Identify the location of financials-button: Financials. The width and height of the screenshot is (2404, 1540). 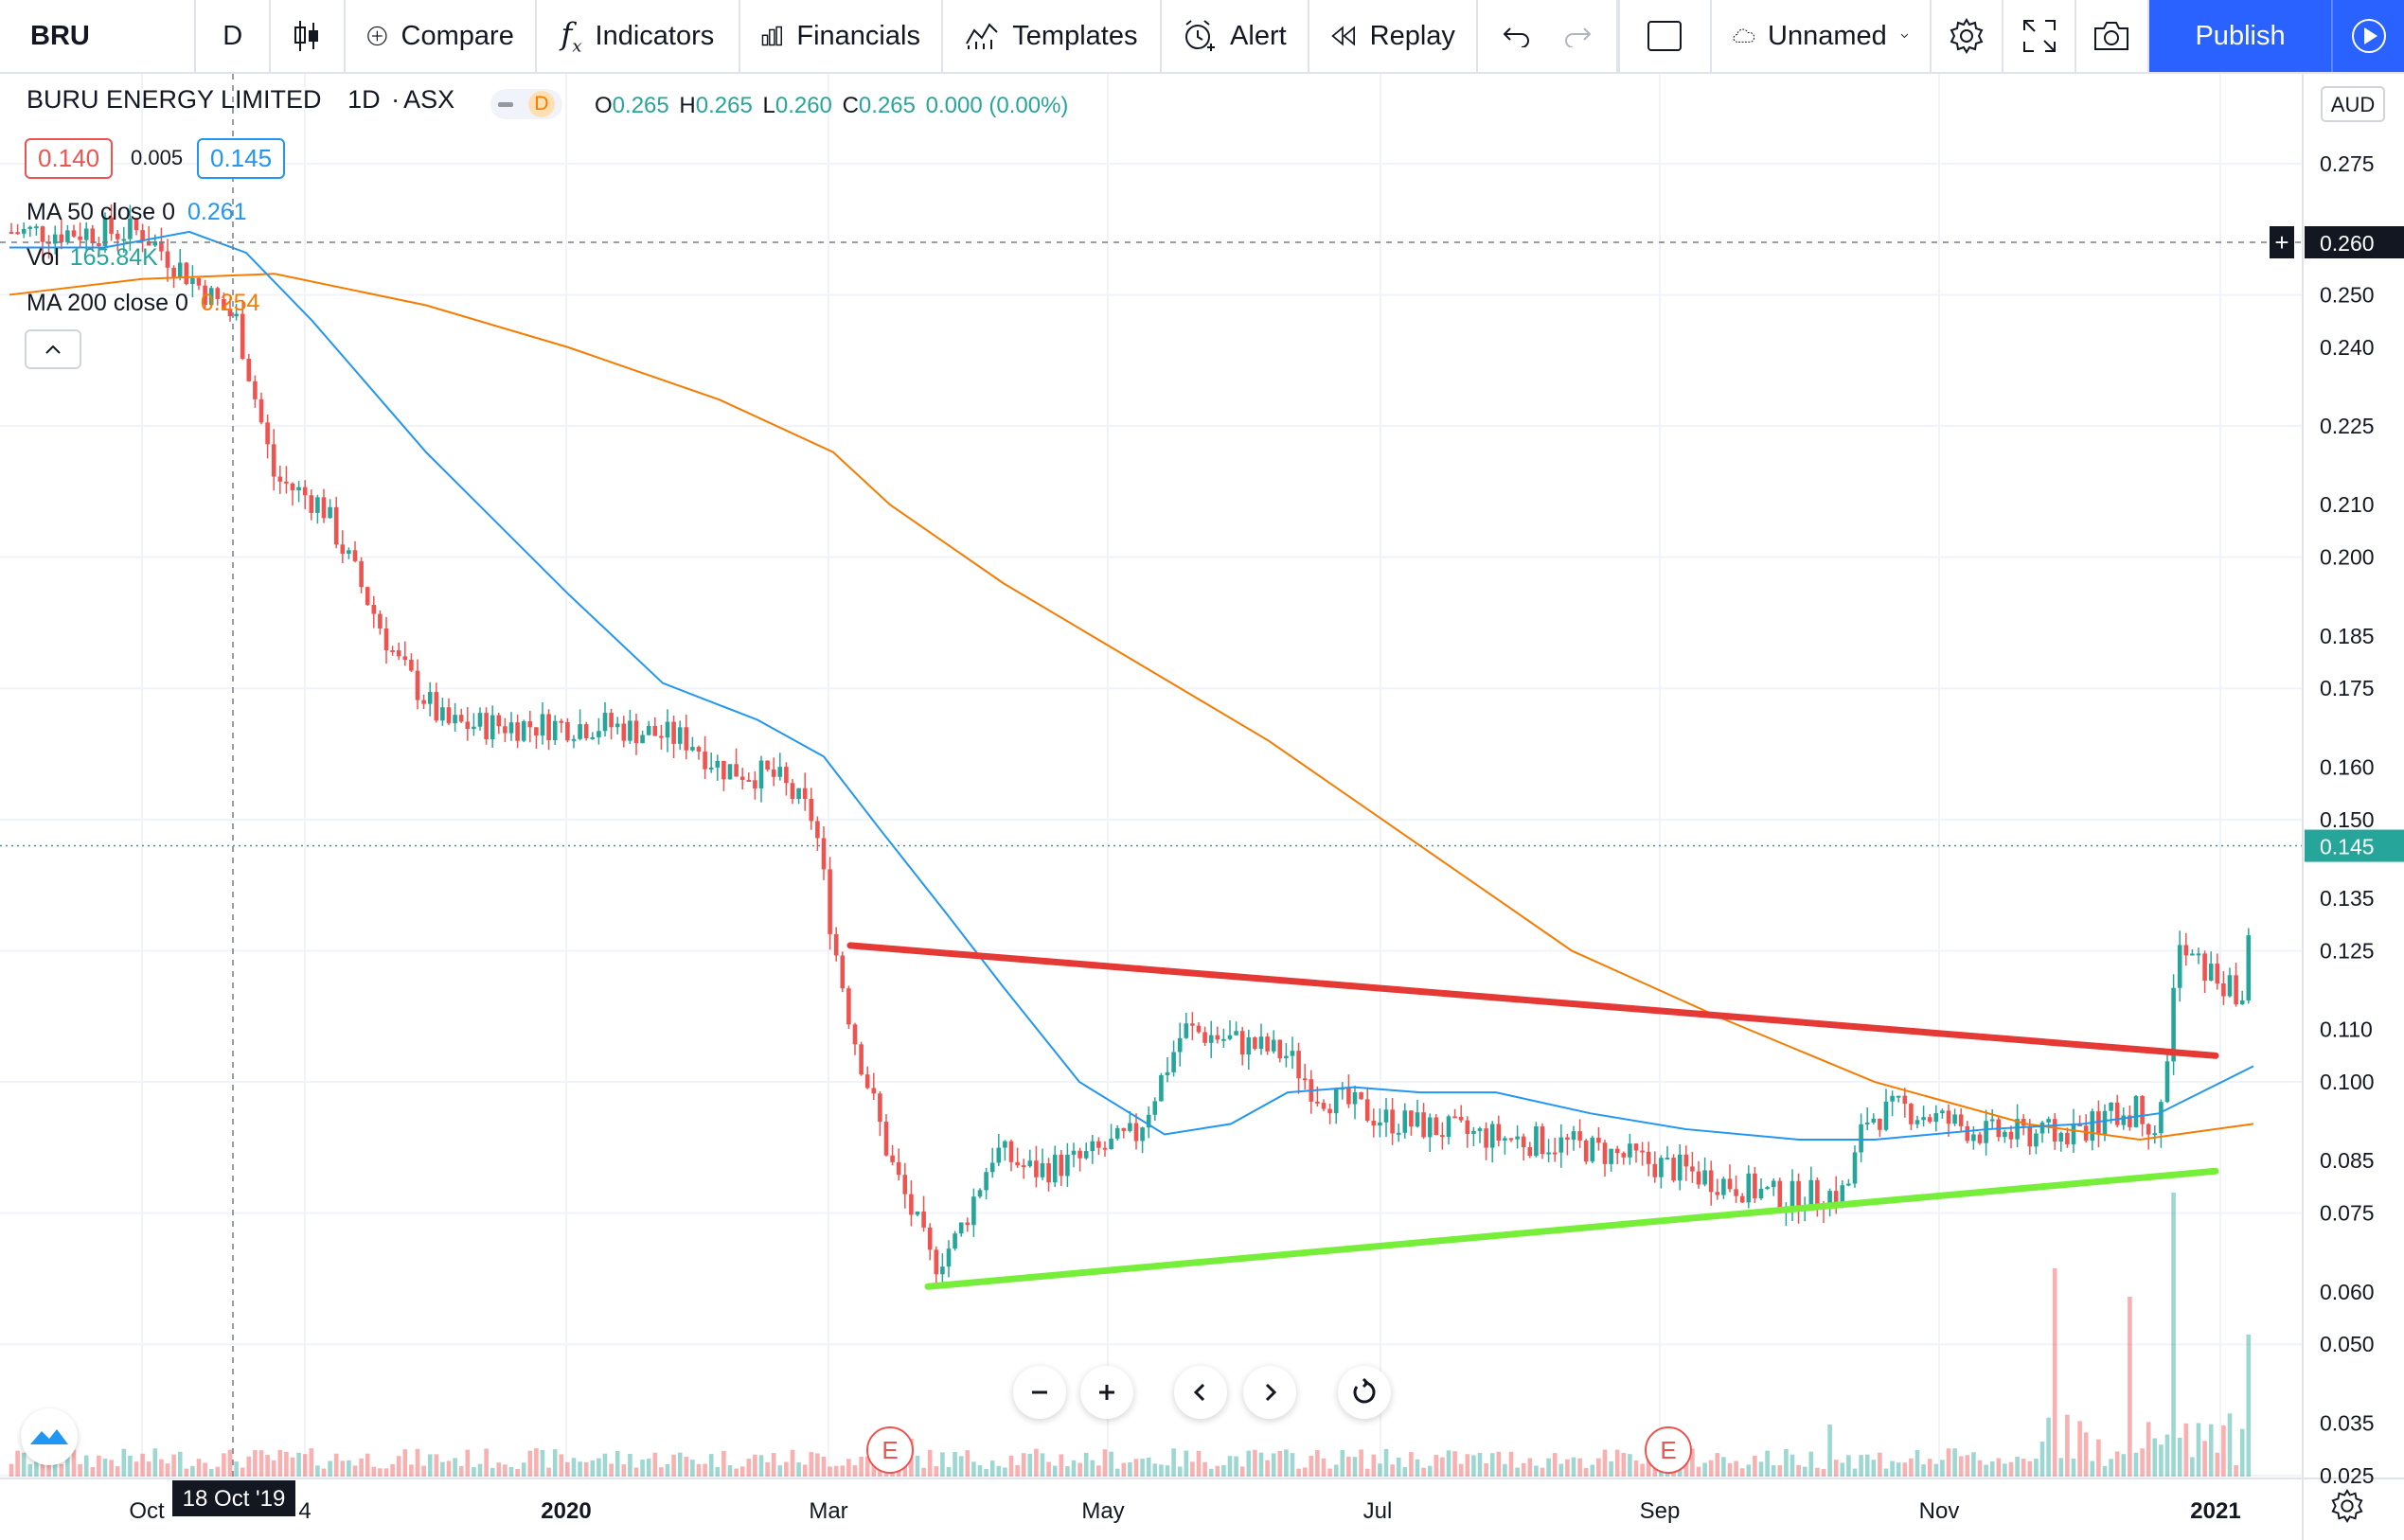
(841, 36).